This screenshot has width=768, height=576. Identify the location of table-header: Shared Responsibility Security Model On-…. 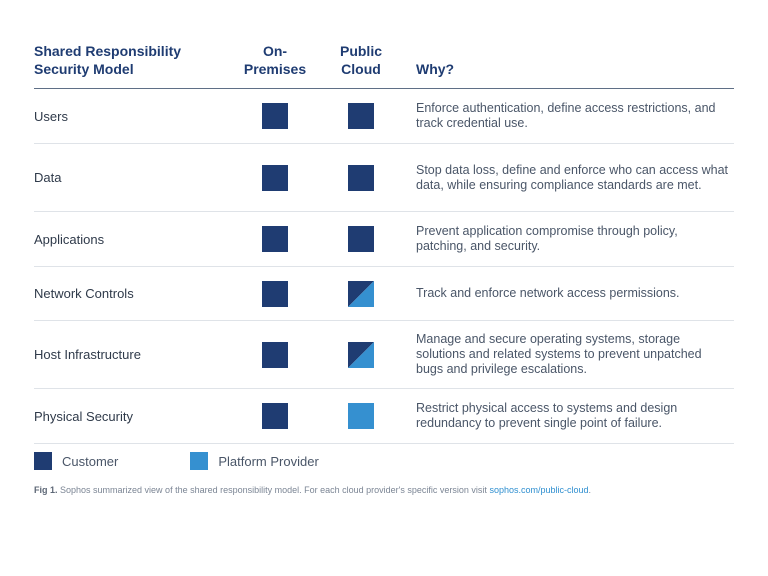
(384, 65).